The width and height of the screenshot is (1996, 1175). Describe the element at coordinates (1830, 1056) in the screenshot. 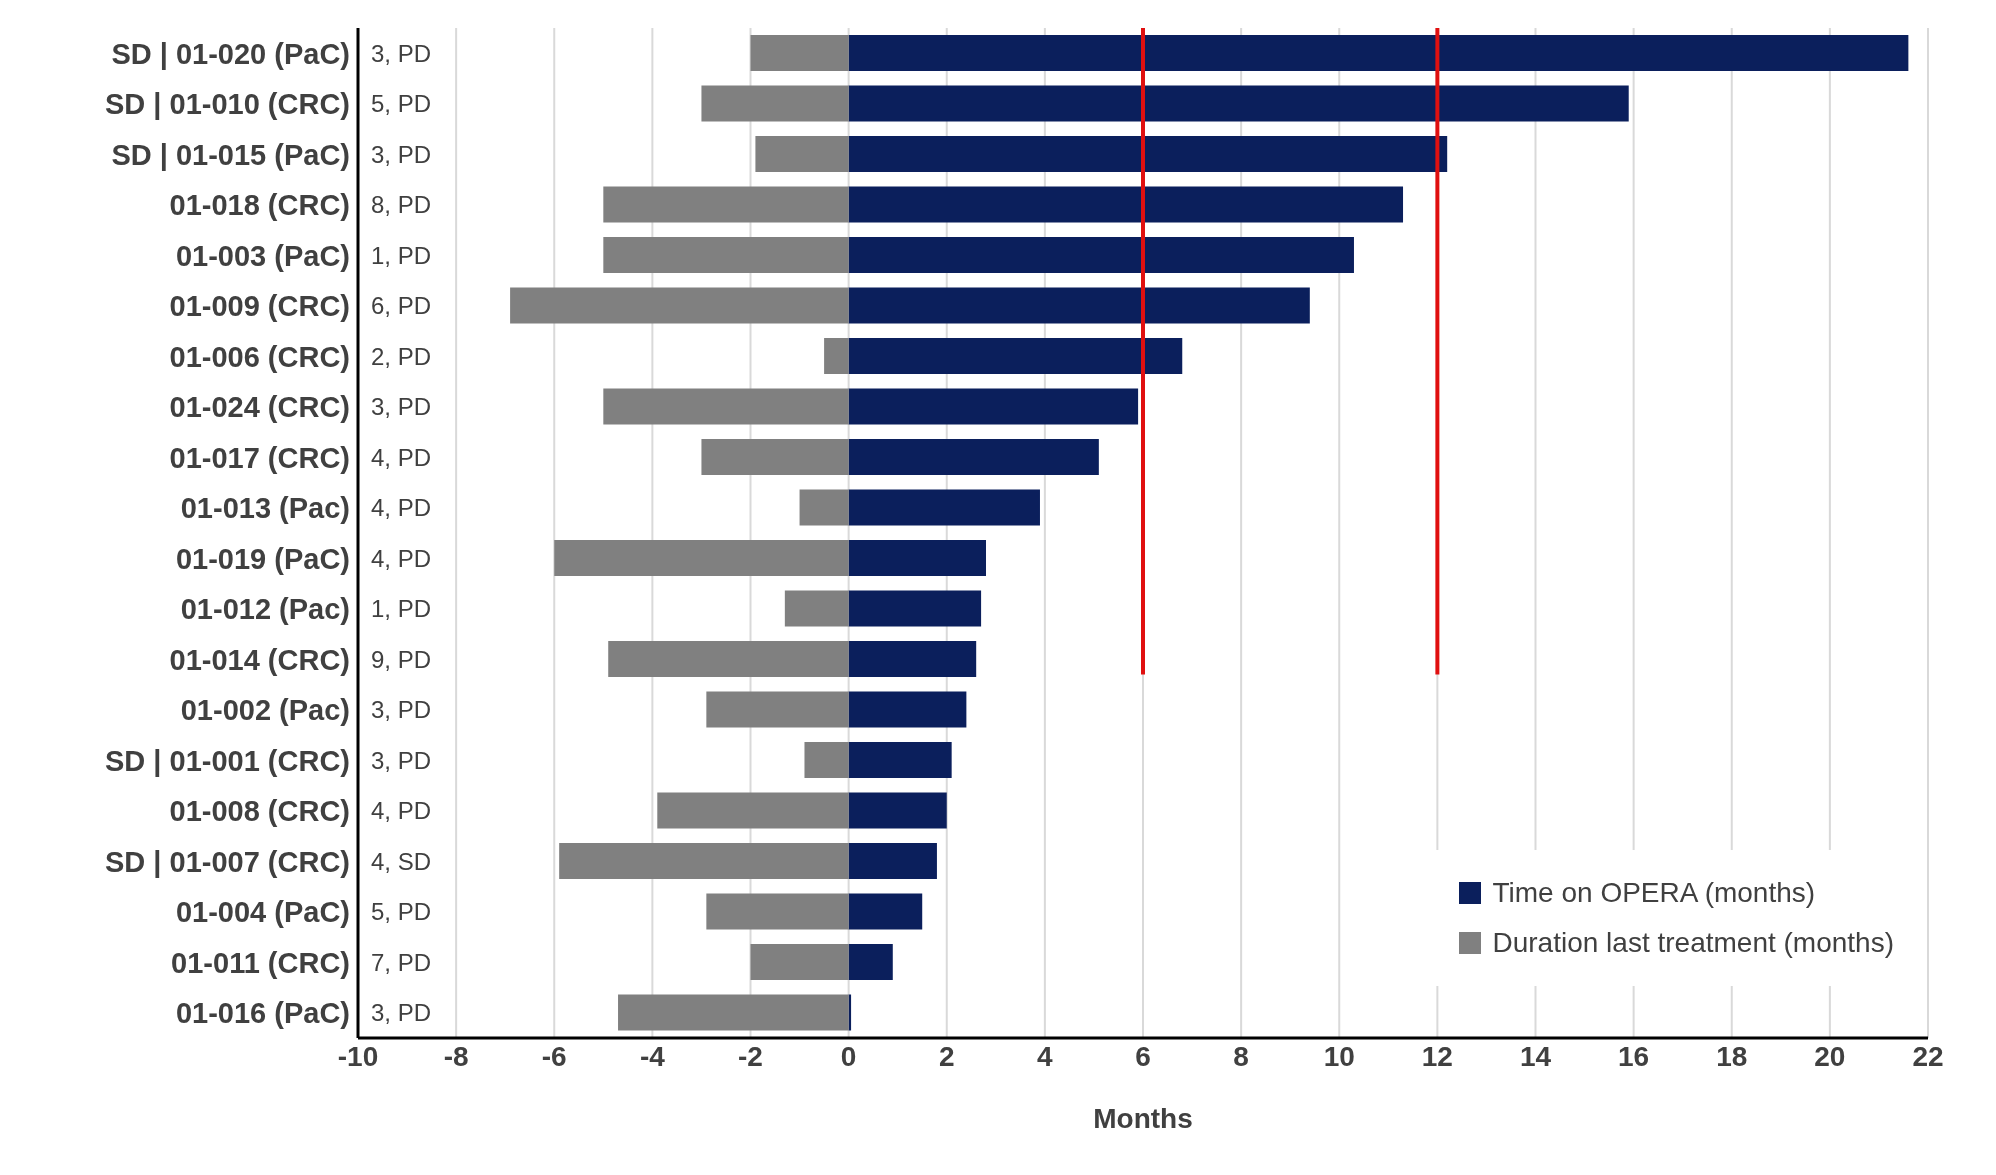

I see `x-tick-label: 20` at that location.